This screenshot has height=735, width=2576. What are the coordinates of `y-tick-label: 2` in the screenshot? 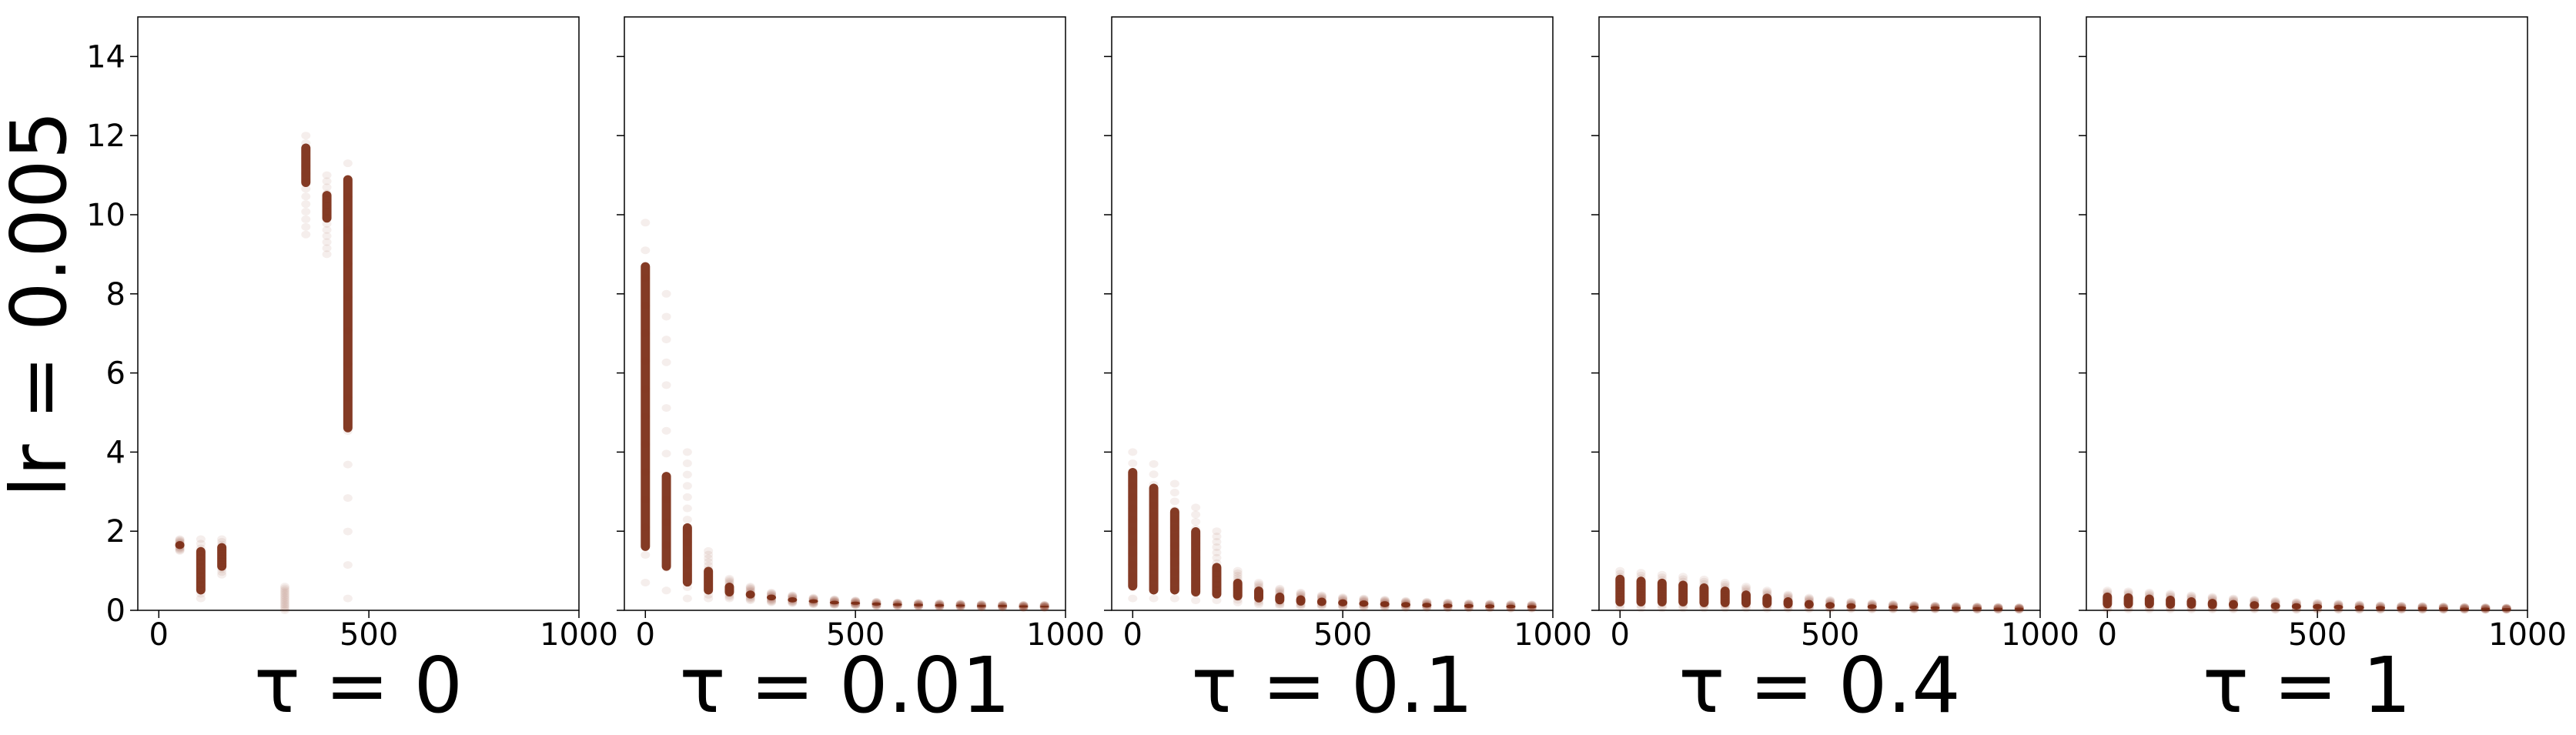 It's located at (116, 532).